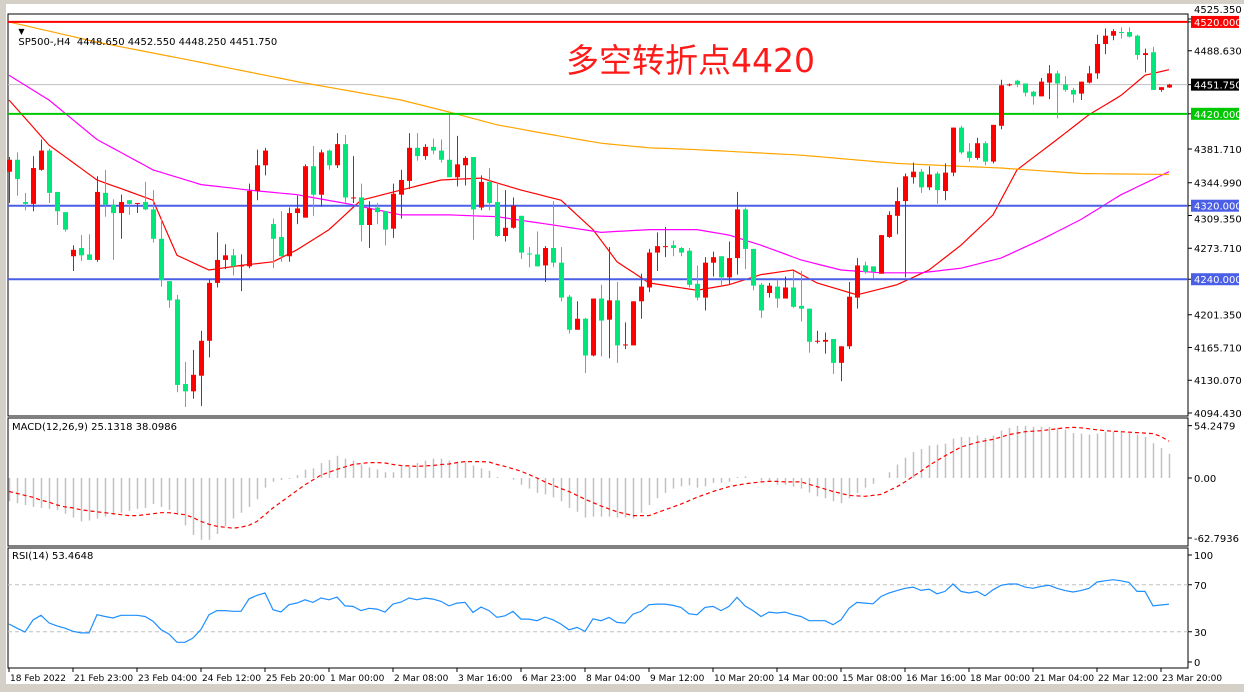  What do you see at coordinates (1218, 249) in the screenshot?
I see `price-tick-label: 4273.710` at bounding box center [1218, 249].